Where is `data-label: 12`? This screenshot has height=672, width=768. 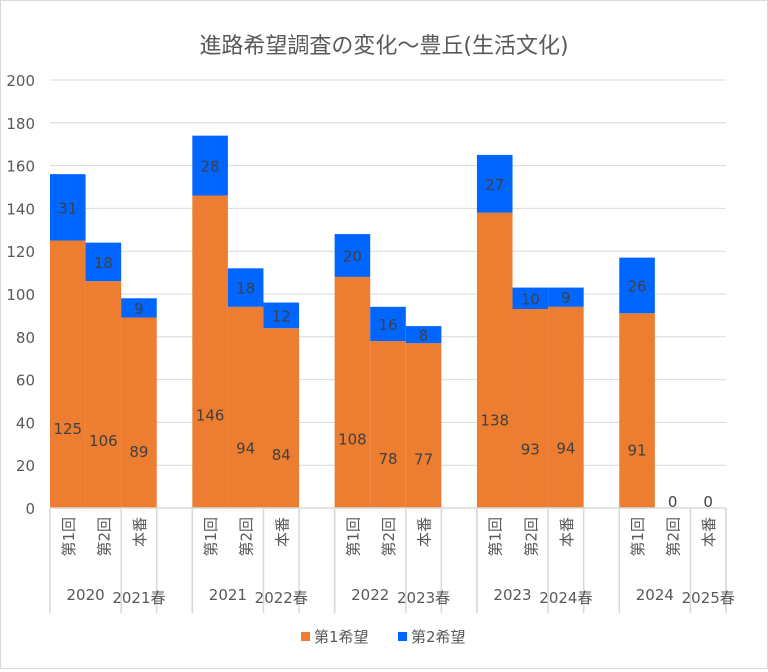 data-label: 12 is located at coordinates (281, 316).